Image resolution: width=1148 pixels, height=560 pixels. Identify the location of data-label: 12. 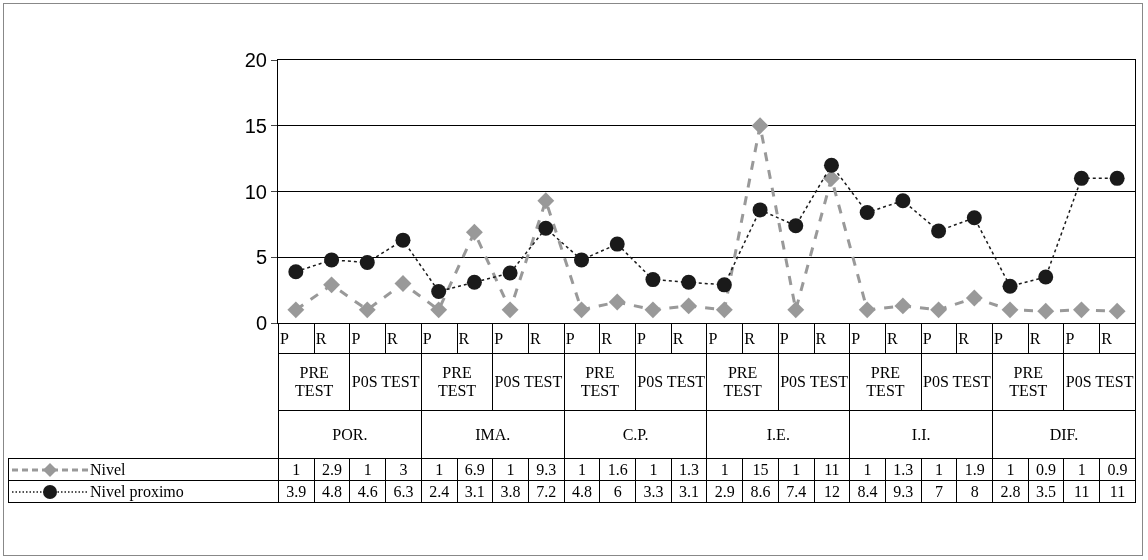
(832, 491).